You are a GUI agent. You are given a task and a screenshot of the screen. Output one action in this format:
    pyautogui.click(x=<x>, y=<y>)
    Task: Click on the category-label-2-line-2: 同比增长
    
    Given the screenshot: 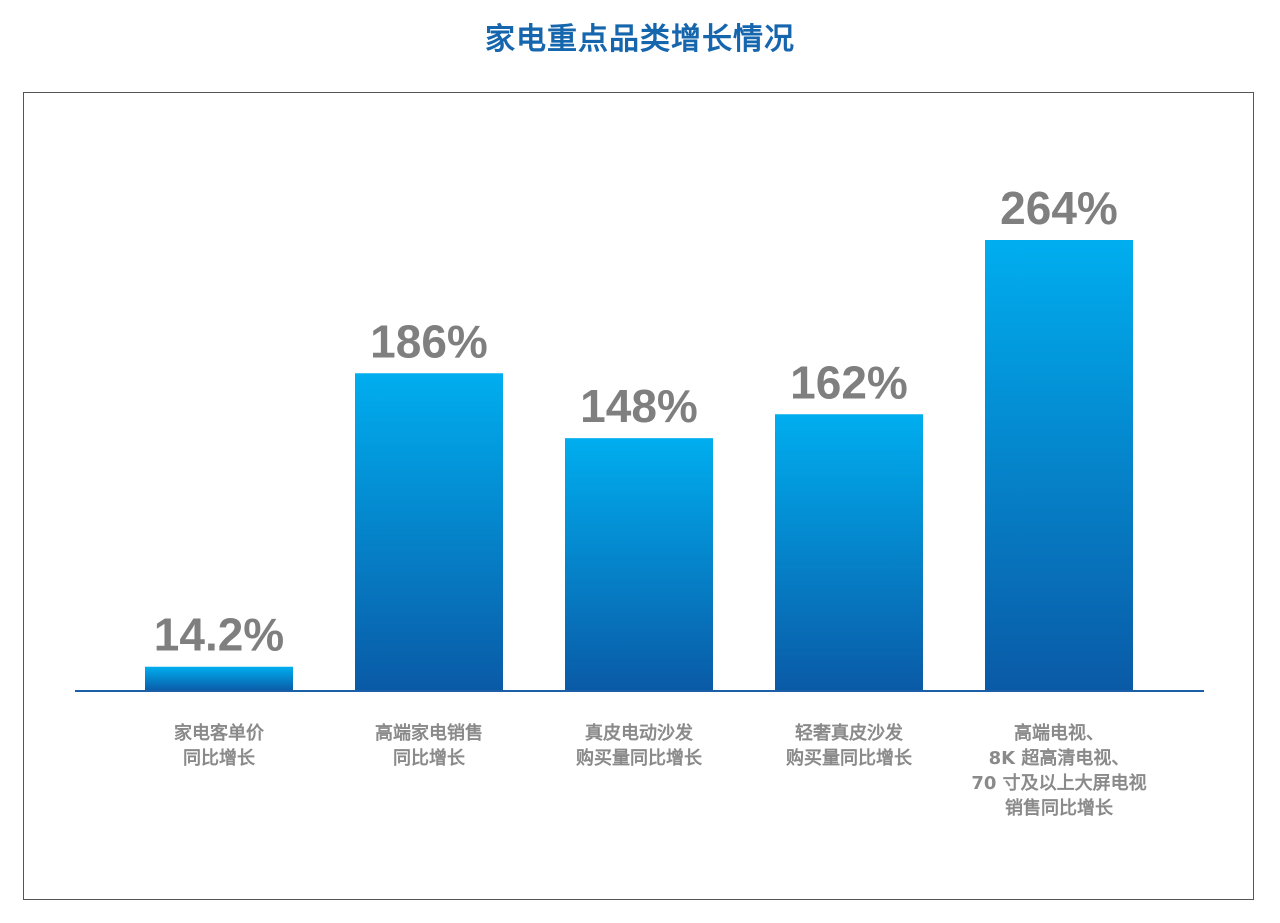 What is the action you would take?
    pyautogui.click(x=429, y=758)
    